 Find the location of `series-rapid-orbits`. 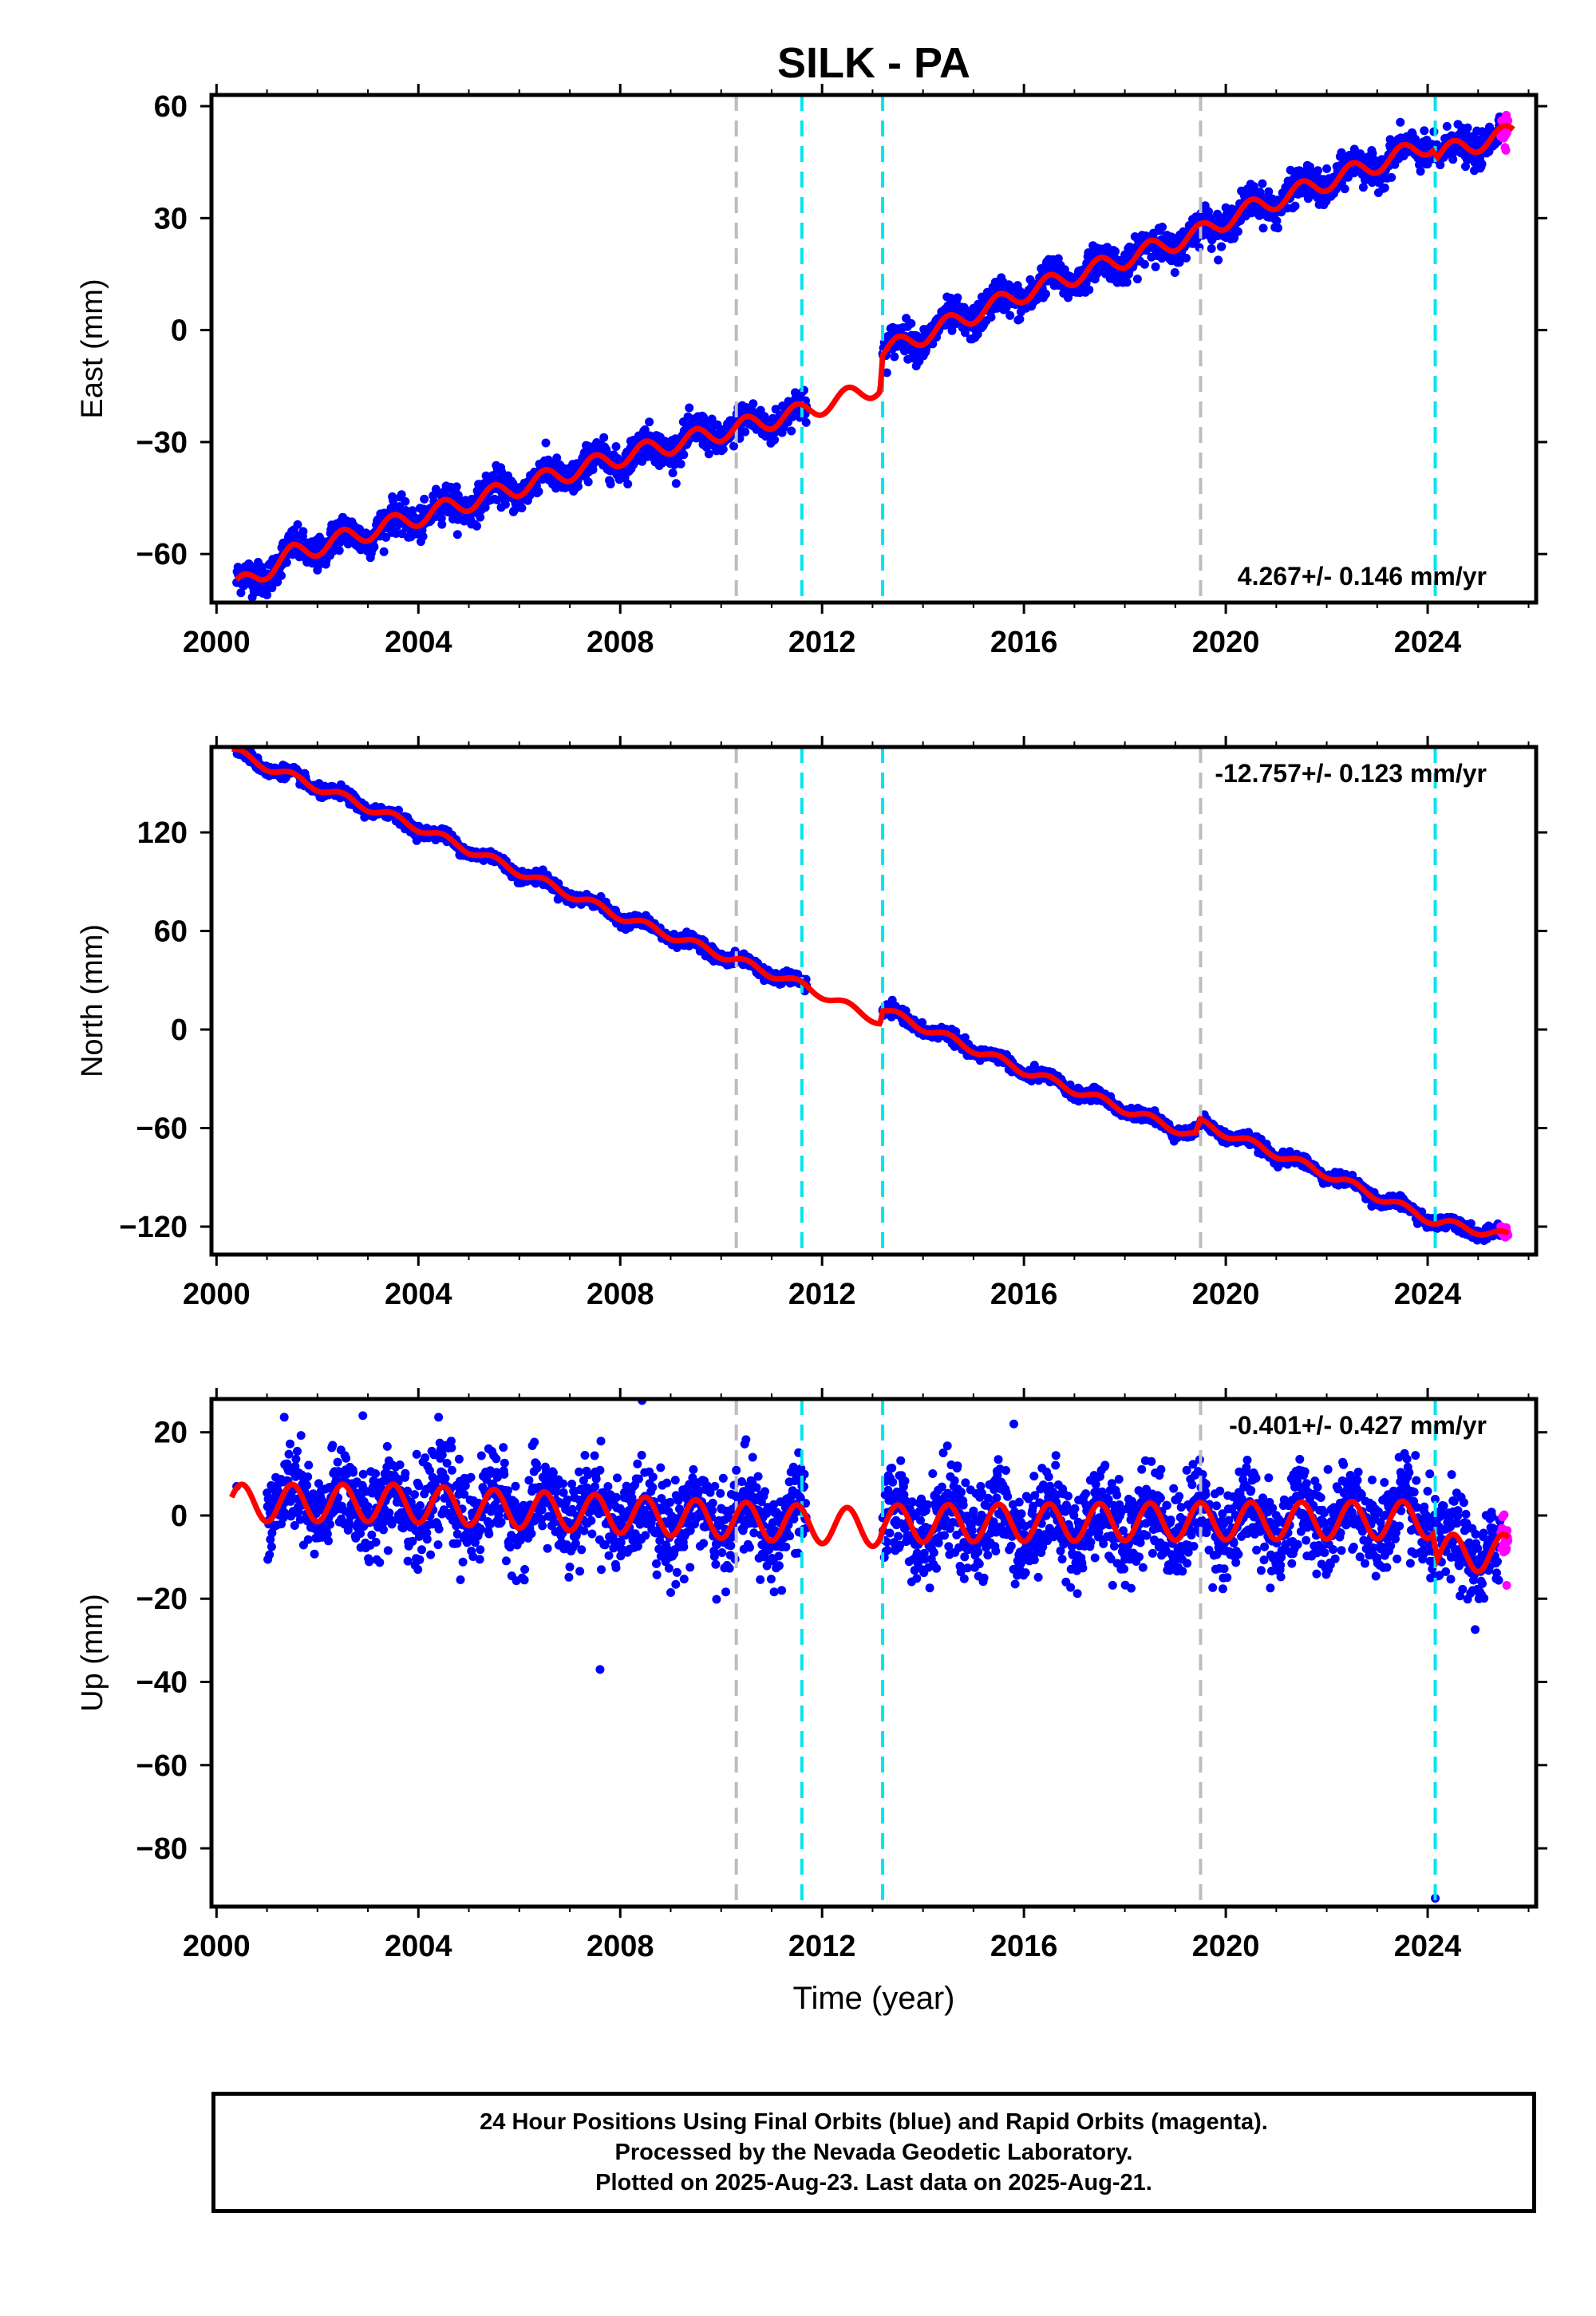

series-rapid-orbits is located at coordinates (1504, 132).